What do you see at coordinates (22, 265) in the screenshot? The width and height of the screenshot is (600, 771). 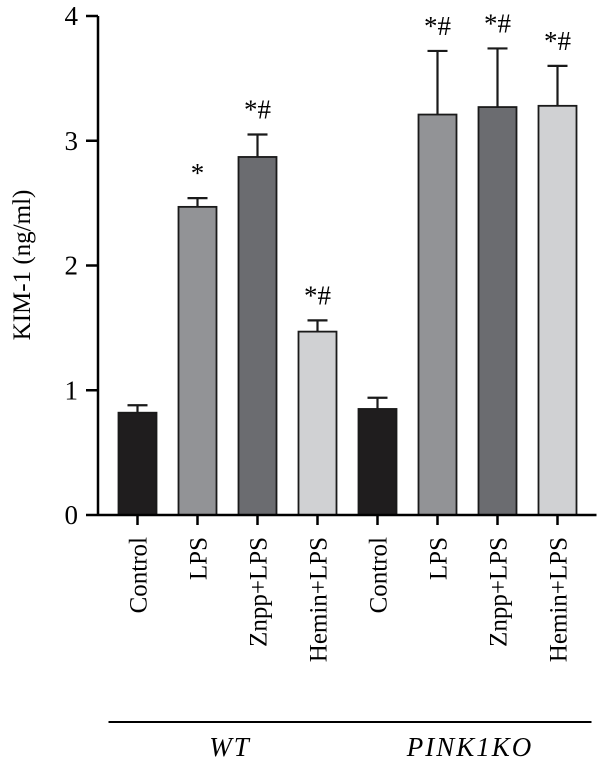 I see `y-axis-label: KIM-1 (ng/ml)` at bounding box center [22, 265].